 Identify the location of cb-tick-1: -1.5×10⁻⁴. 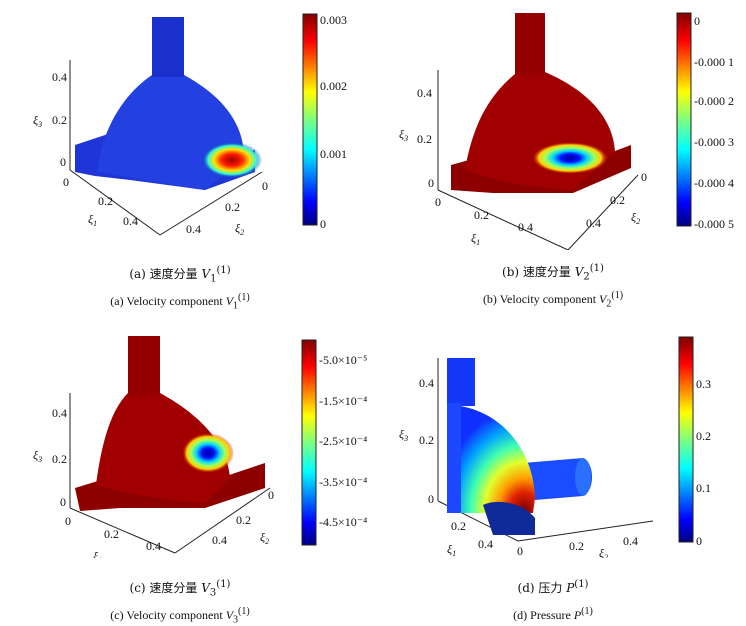
(343, 401).